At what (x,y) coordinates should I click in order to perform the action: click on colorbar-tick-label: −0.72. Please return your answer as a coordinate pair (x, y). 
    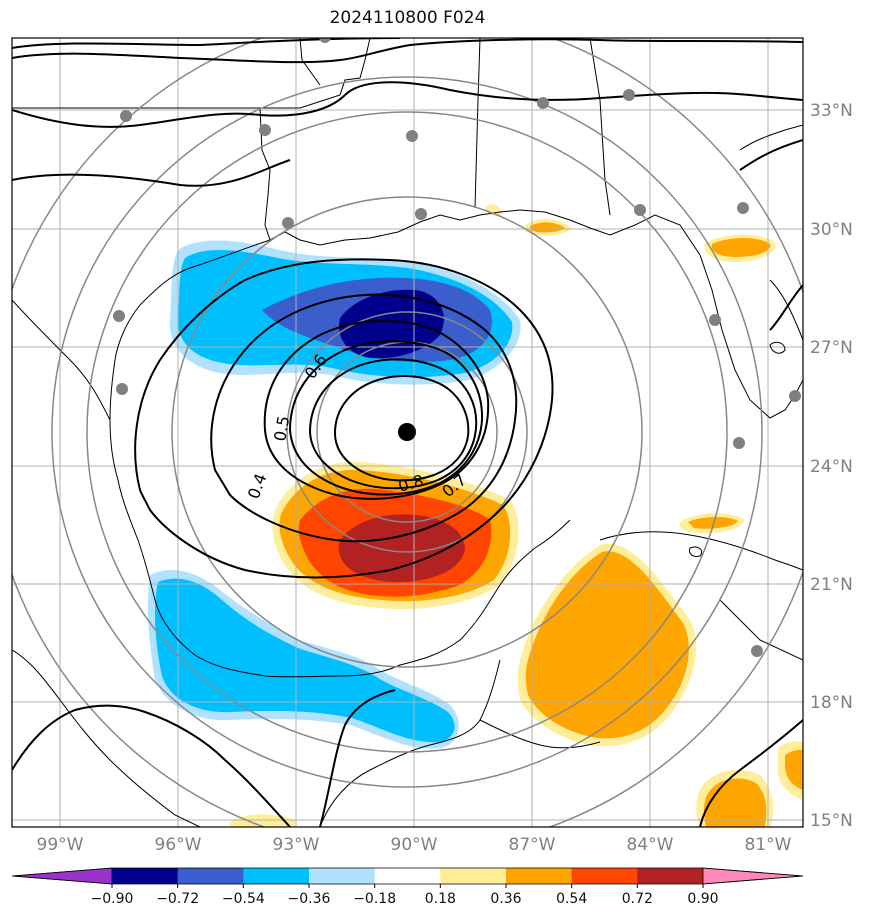
    Looking at the image, I should click on (177, 899).